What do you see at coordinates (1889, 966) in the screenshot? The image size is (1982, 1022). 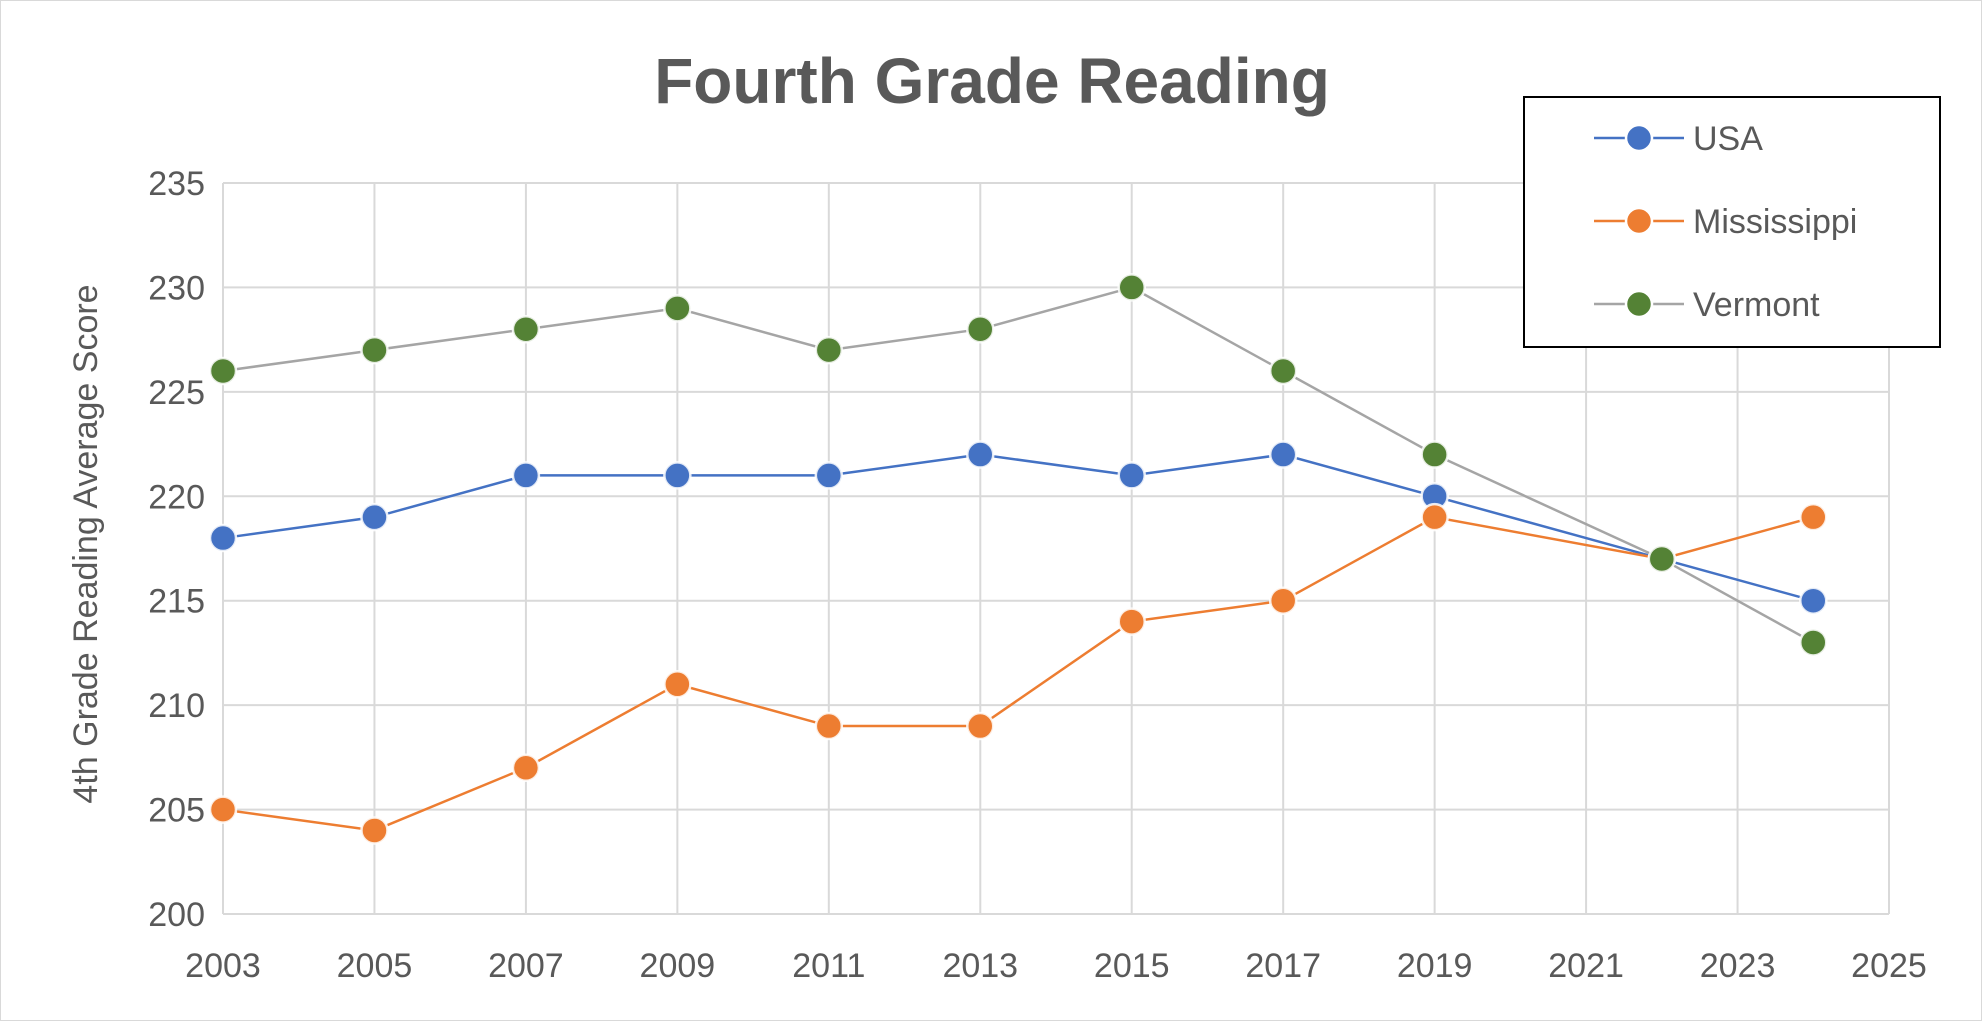 I see `x-tick-label: 2025` at bounding box center [1889, 966].